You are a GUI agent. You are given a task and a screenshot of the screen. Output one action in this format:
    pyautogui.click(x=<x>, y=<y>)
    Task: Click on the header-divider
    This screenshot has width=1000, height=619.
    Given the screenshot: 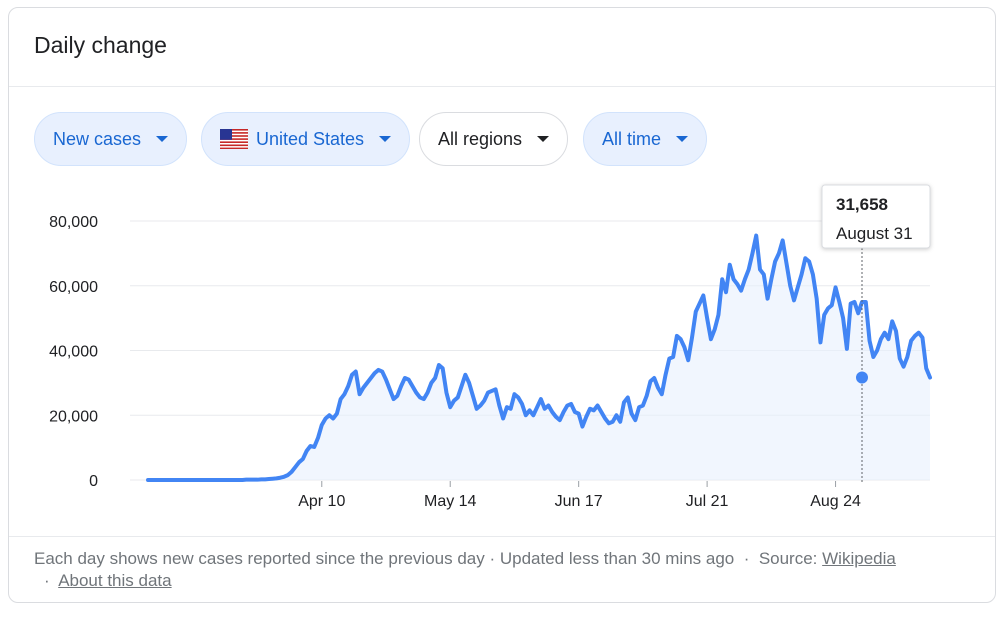 What is the action you would take?
    pyautogui.click(x=502, y=86)
    